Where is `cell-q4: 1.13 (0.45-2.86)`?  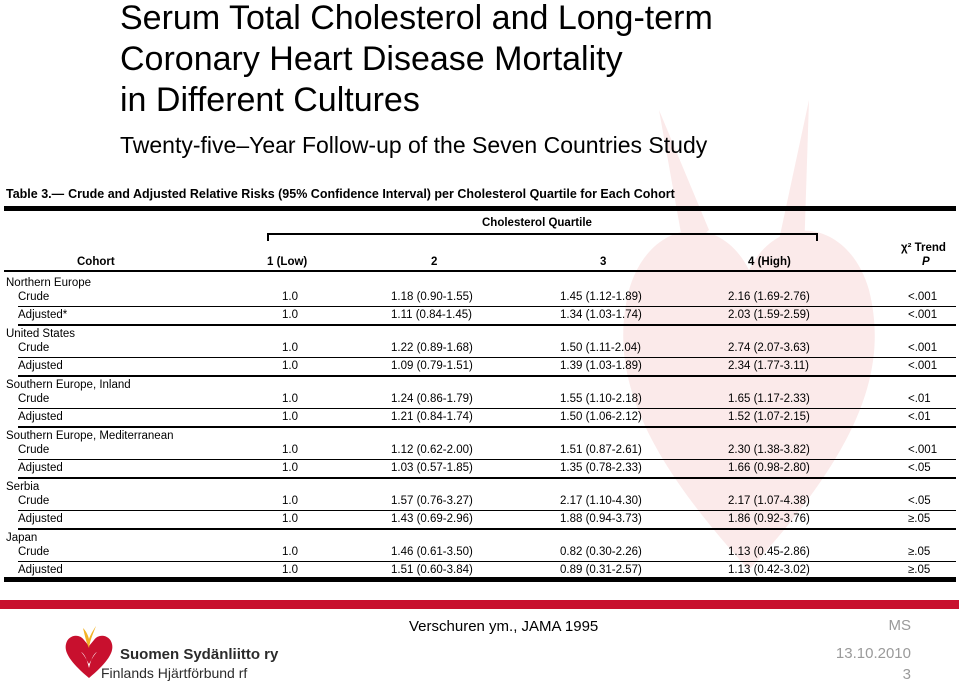
cell-q4: 1.13 (0.45-2.86) is located at coordinates (769, 552).